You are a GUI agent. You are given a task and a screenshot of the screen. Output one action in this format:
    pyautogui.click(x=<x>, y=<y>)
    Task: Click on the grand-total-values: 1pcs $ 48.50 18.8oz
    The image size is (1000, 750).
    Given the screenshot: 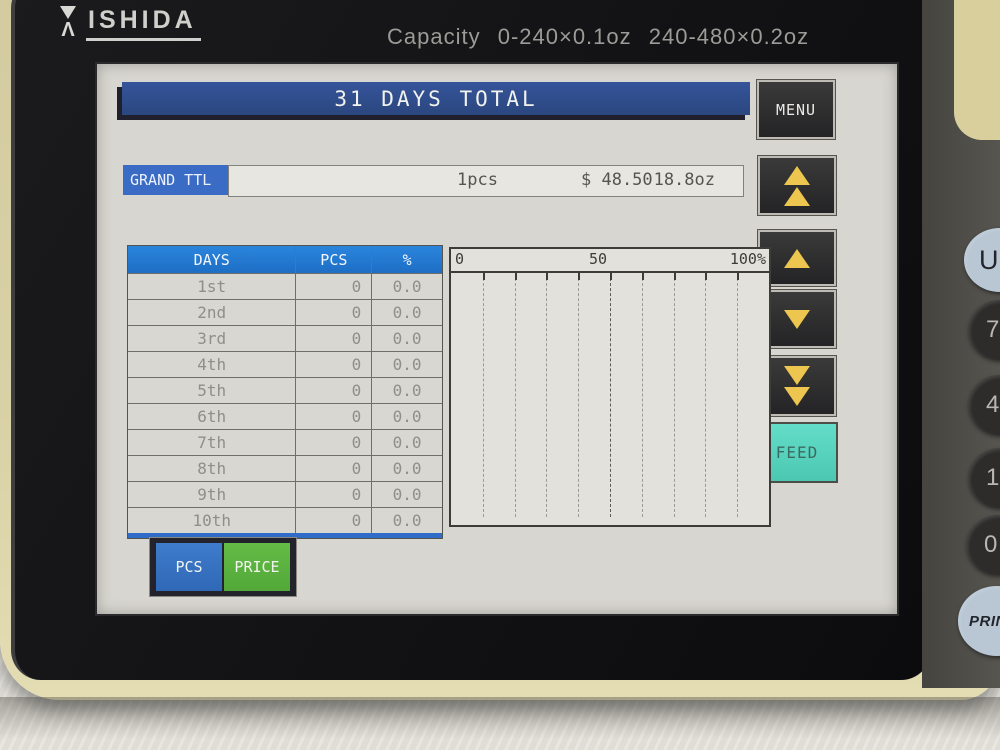 What is the action you would take?
    pyautogui.click(x=486, y=181)
    